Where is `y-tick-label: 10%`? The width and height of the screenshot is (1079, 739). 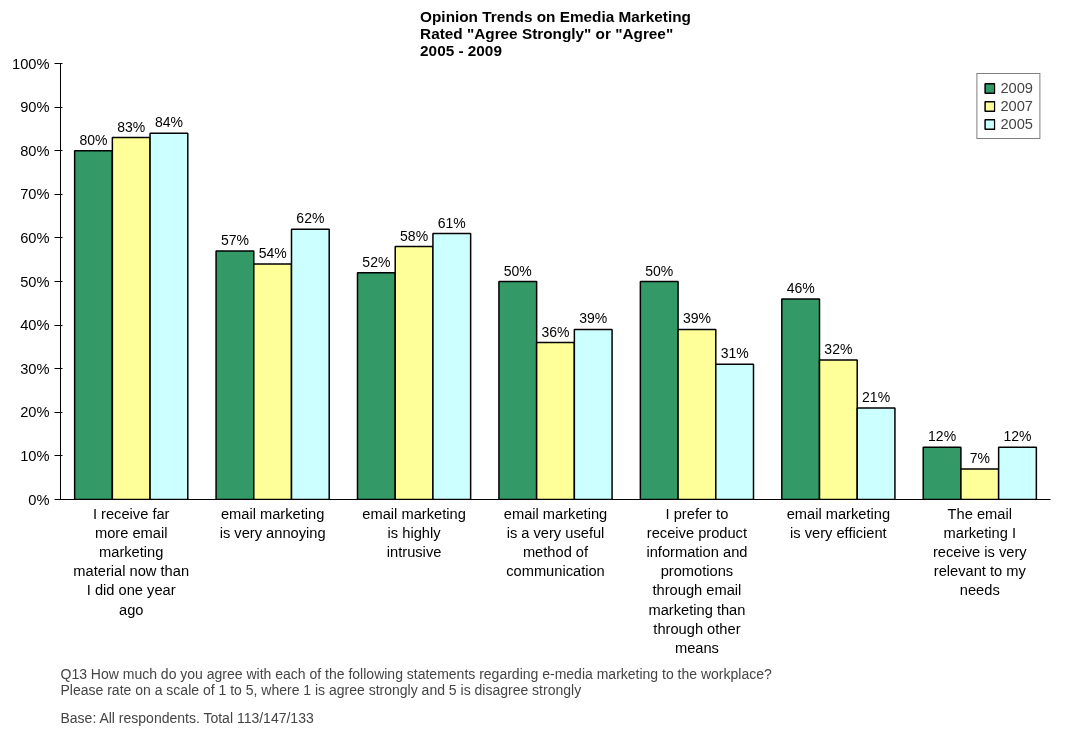 y-tick-label: 10% is located at coordinates (35, 455).